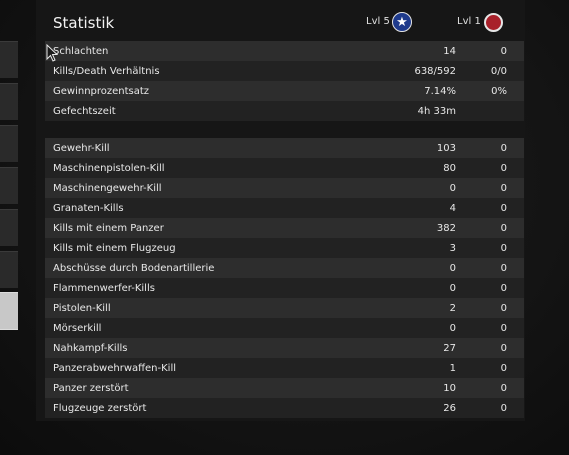  I want to click on stat-value-left: 14, so click(449, 51).